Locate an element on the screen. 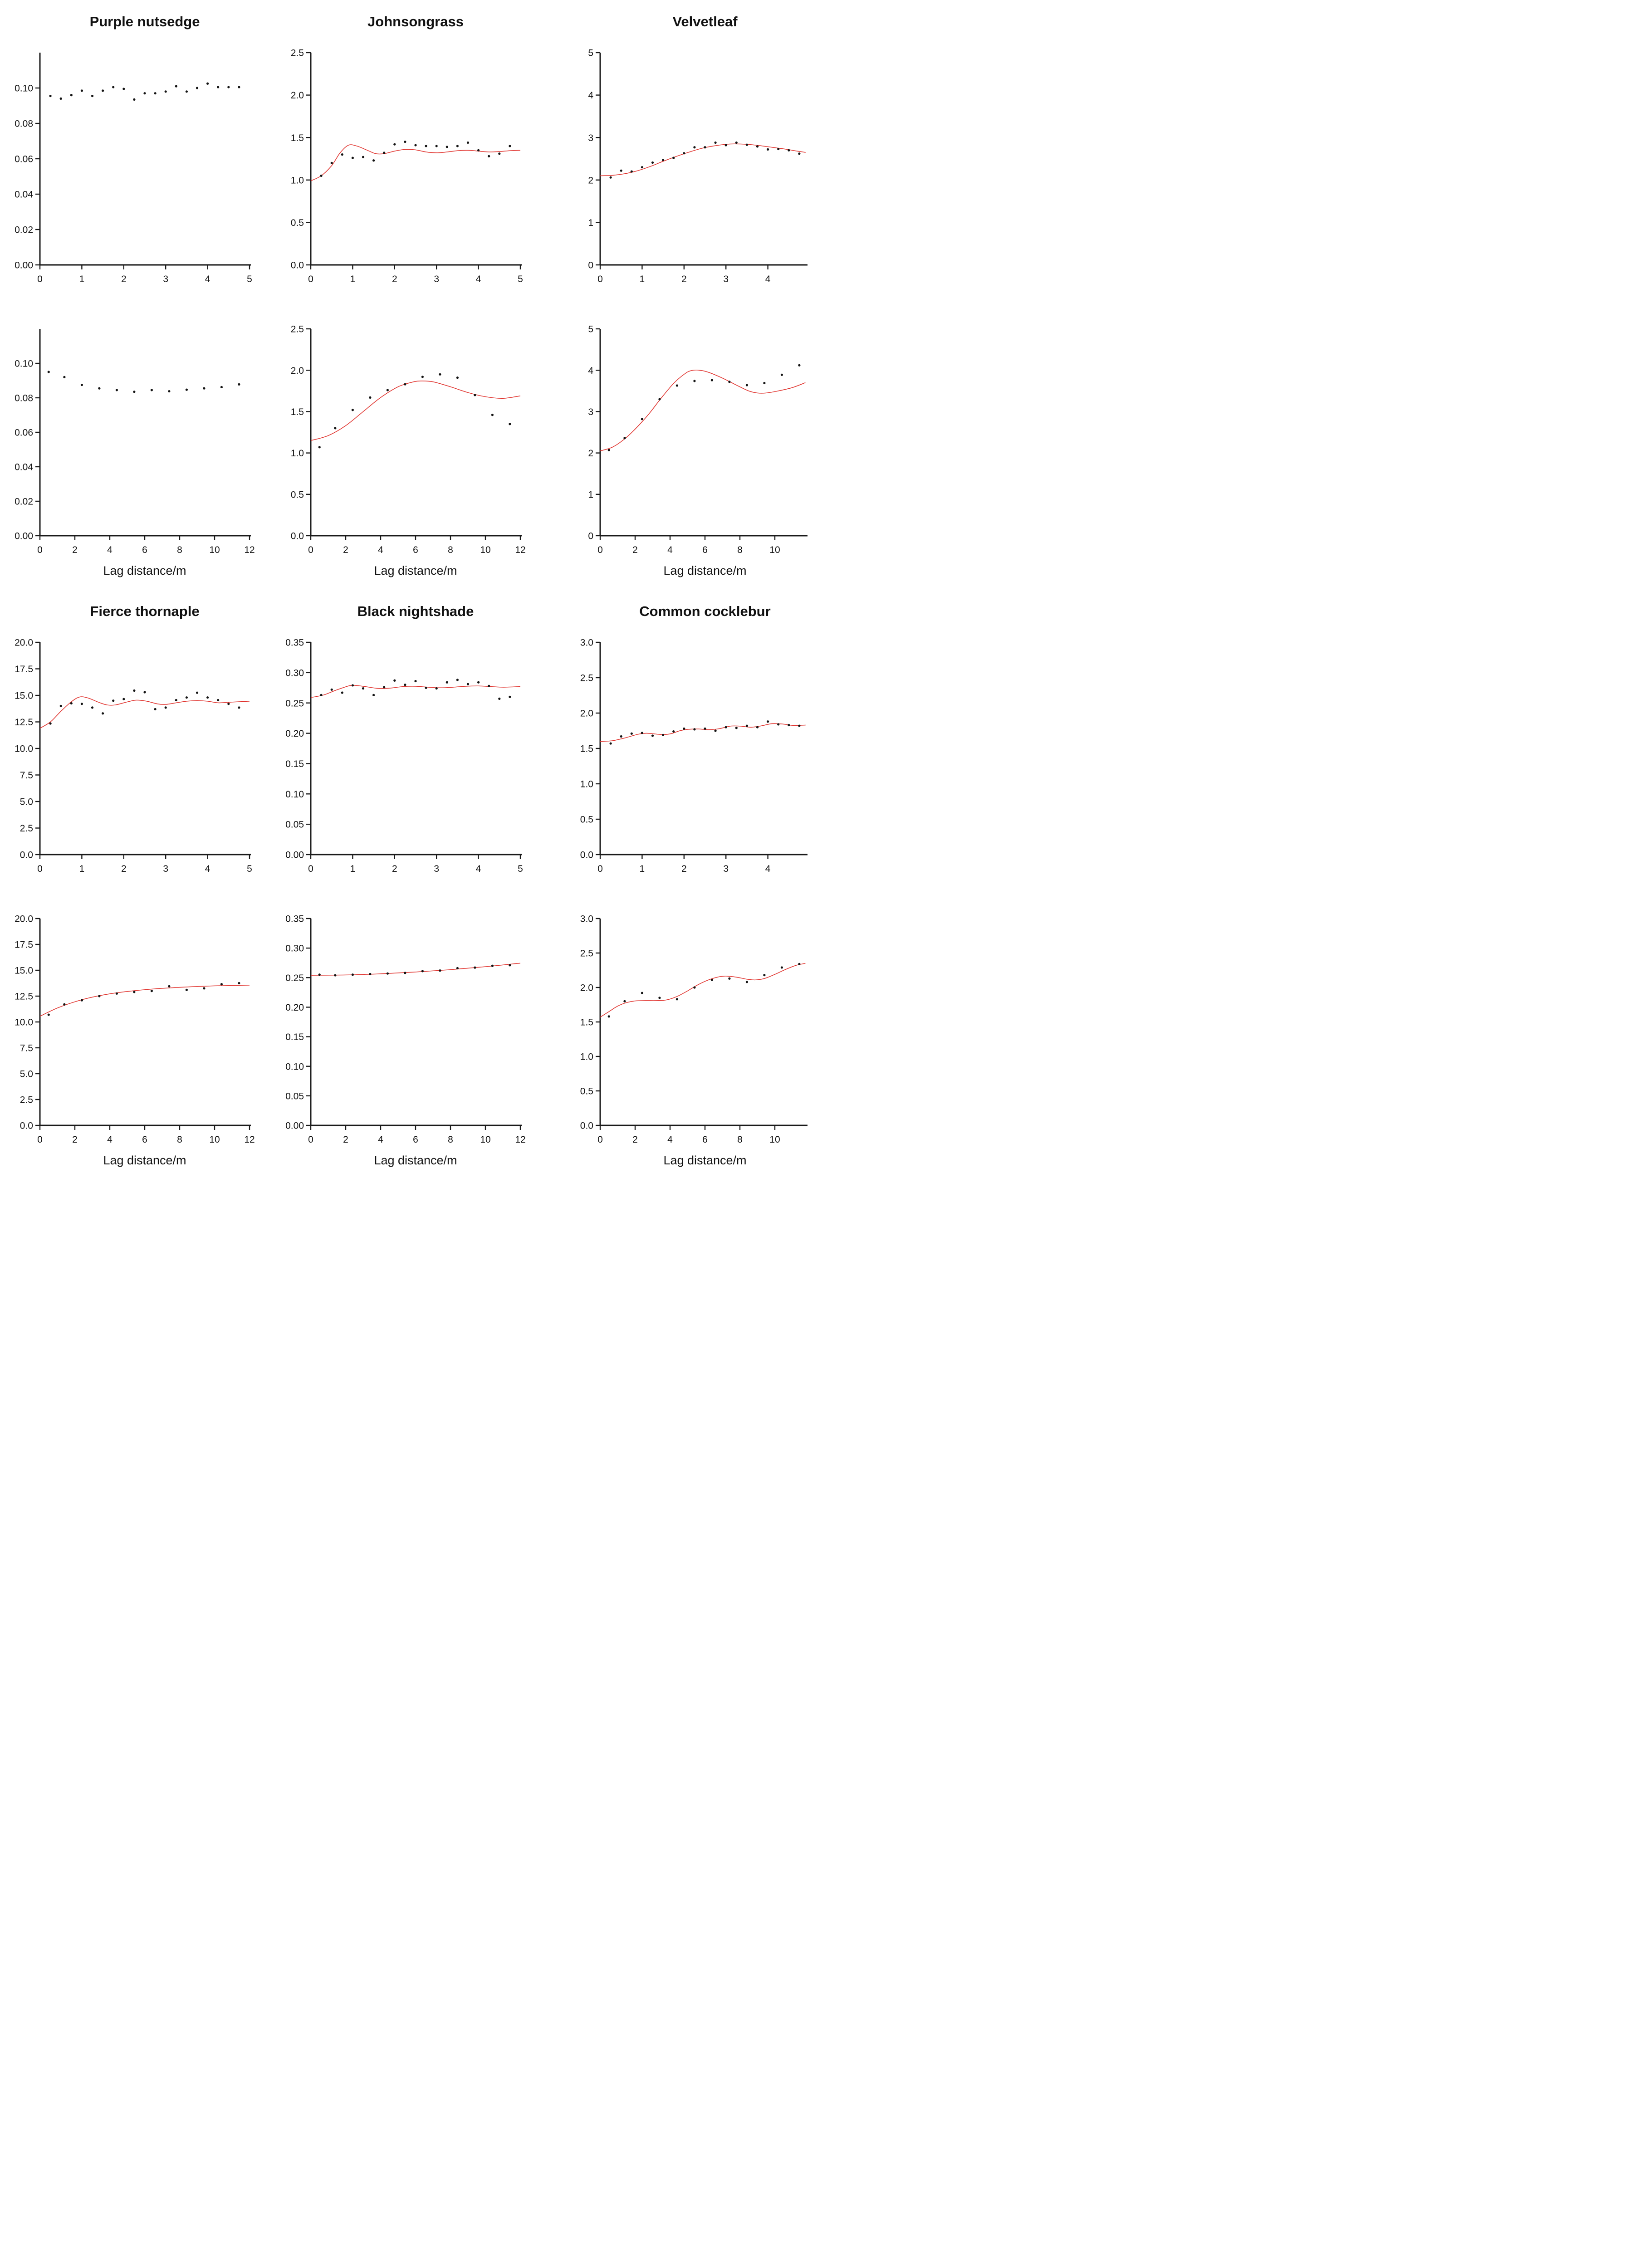 This screenshot has width=1625, height=2268. chart-title: Black nightshade is located at coordinates (416, 611).